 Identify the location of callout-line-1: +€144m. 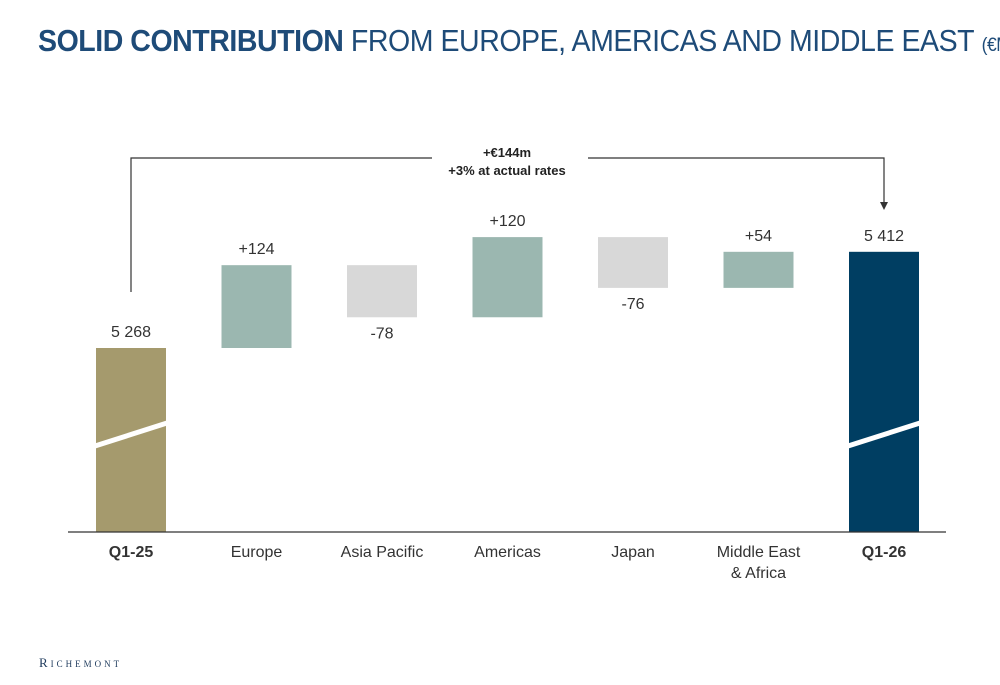
(507, 152).